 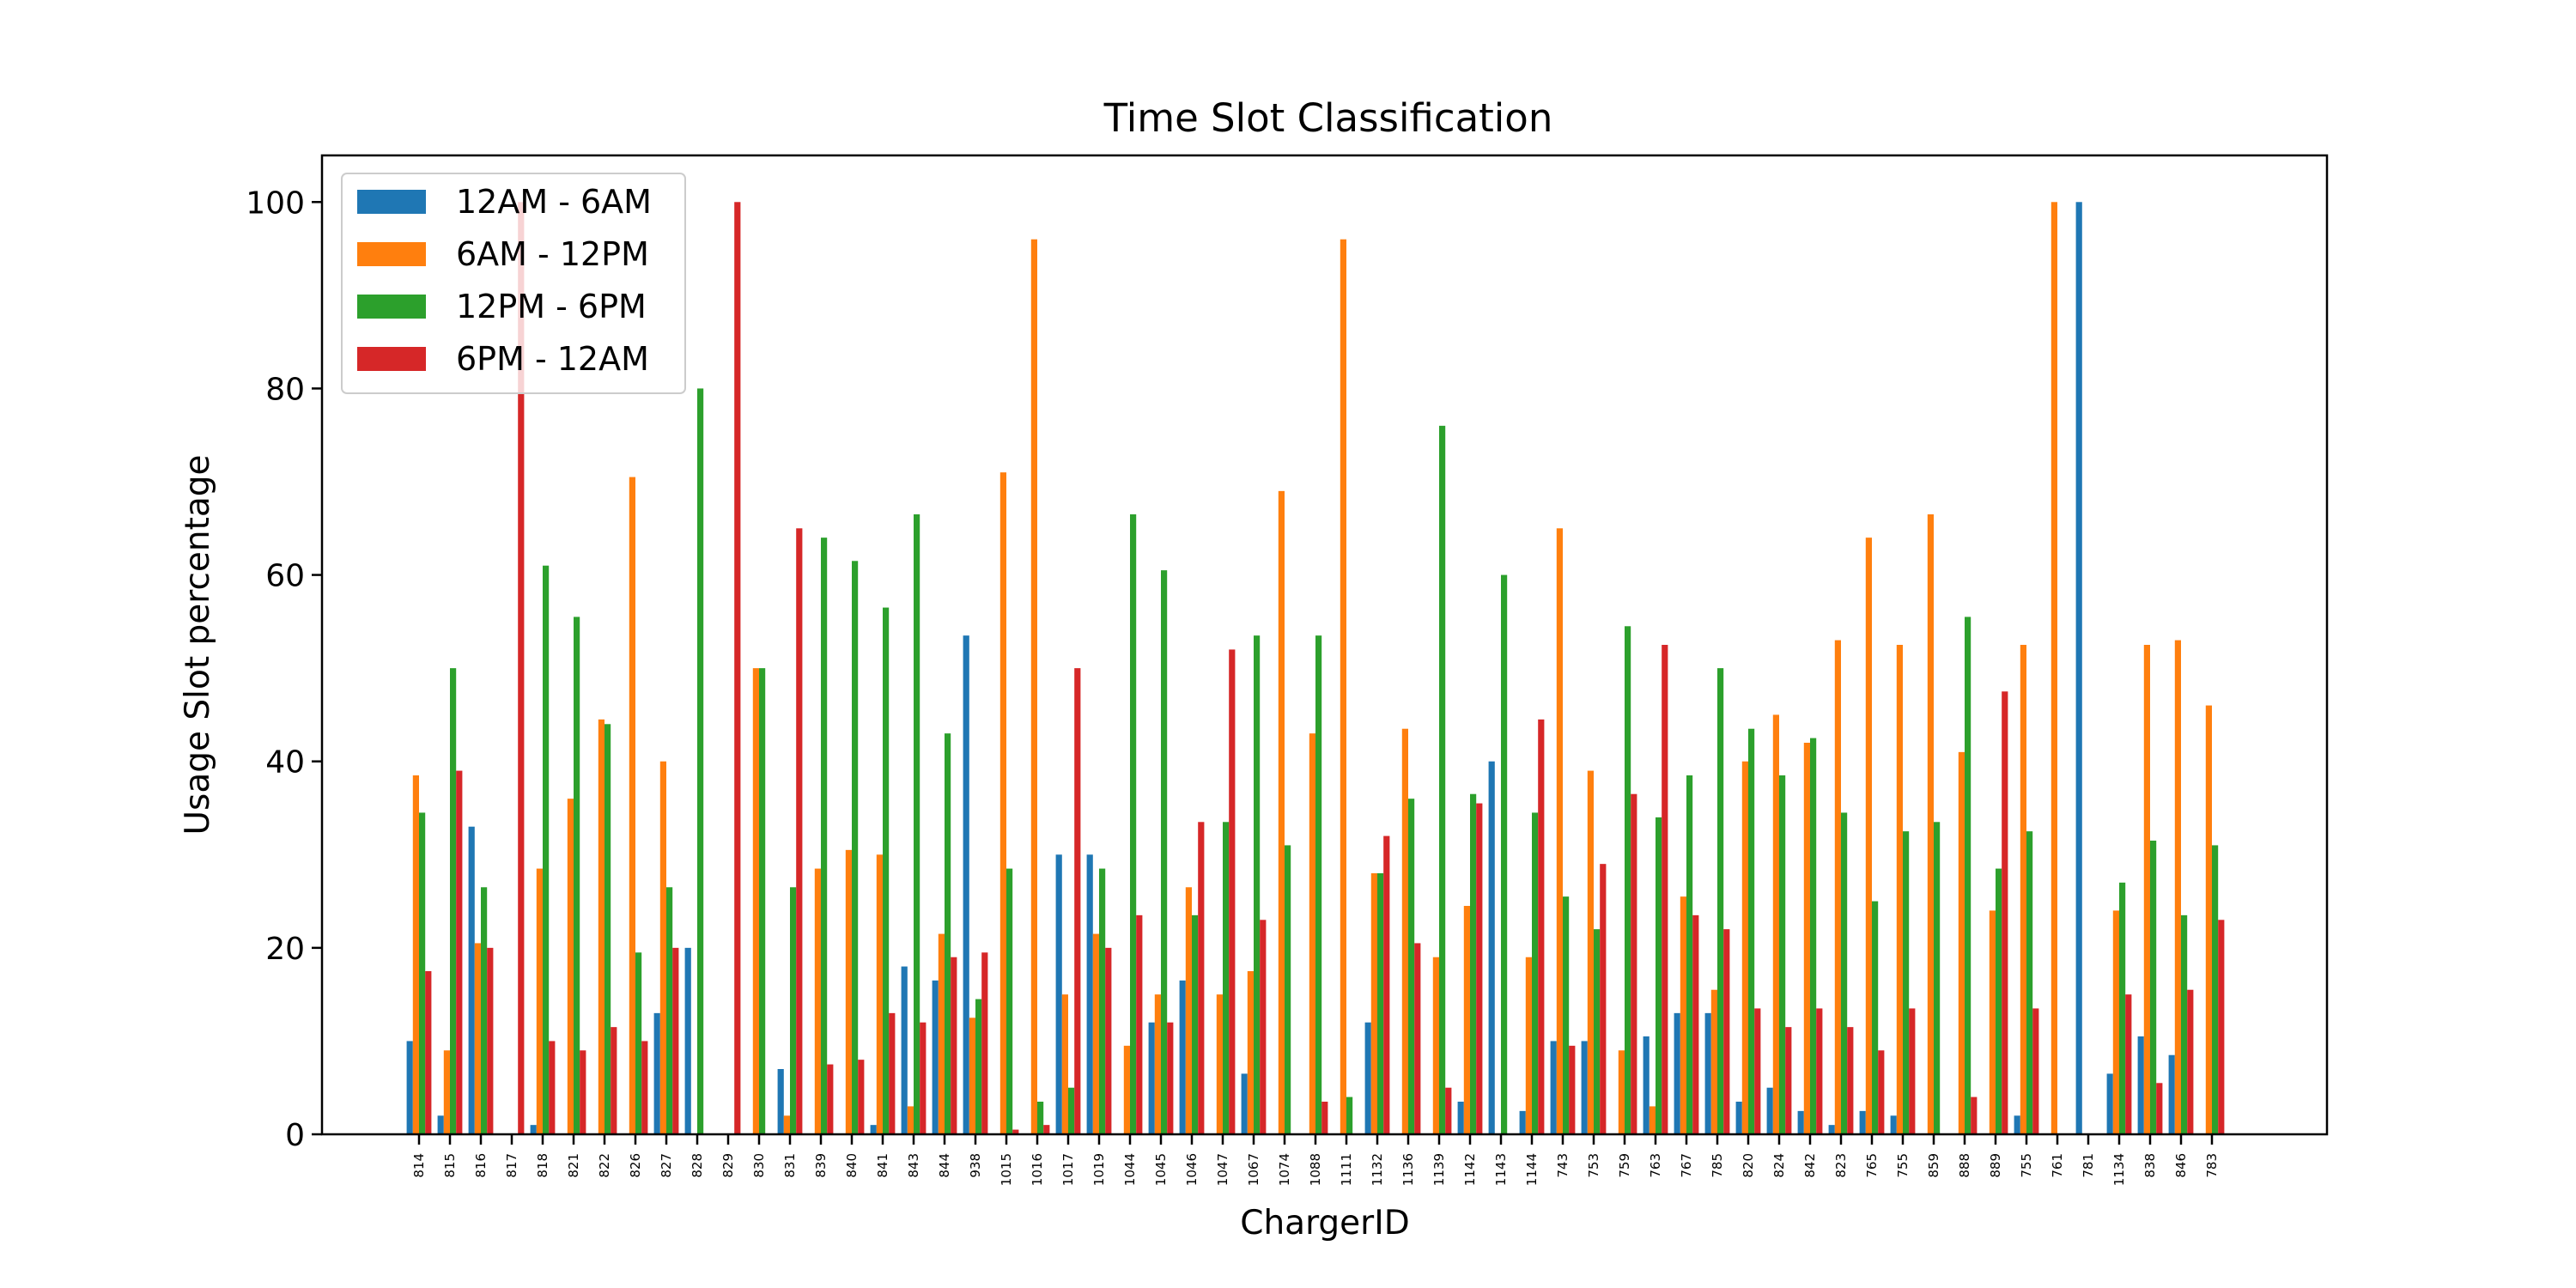 I want to click on x-tick-label: 1045, so click(x=1161, y=1169).